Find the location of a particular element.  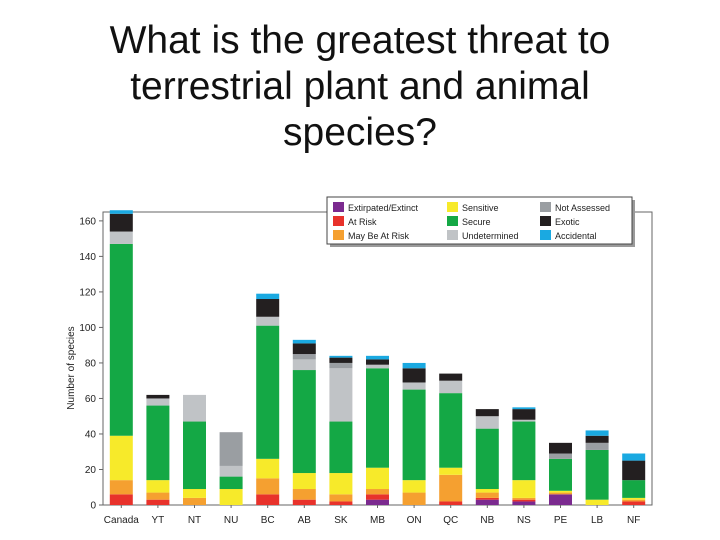

x-tick-label: AB is located at coordinates (305, 520).